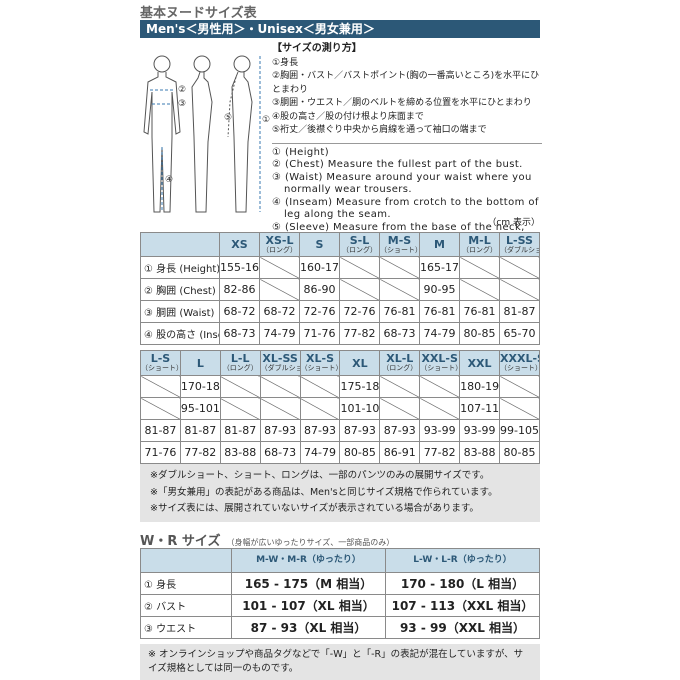 The height and width of the screenshot is (680, 680). Describe the element at coordinates (439, 358) in the screenshot. I see `size-name: XXL-S` at that location.